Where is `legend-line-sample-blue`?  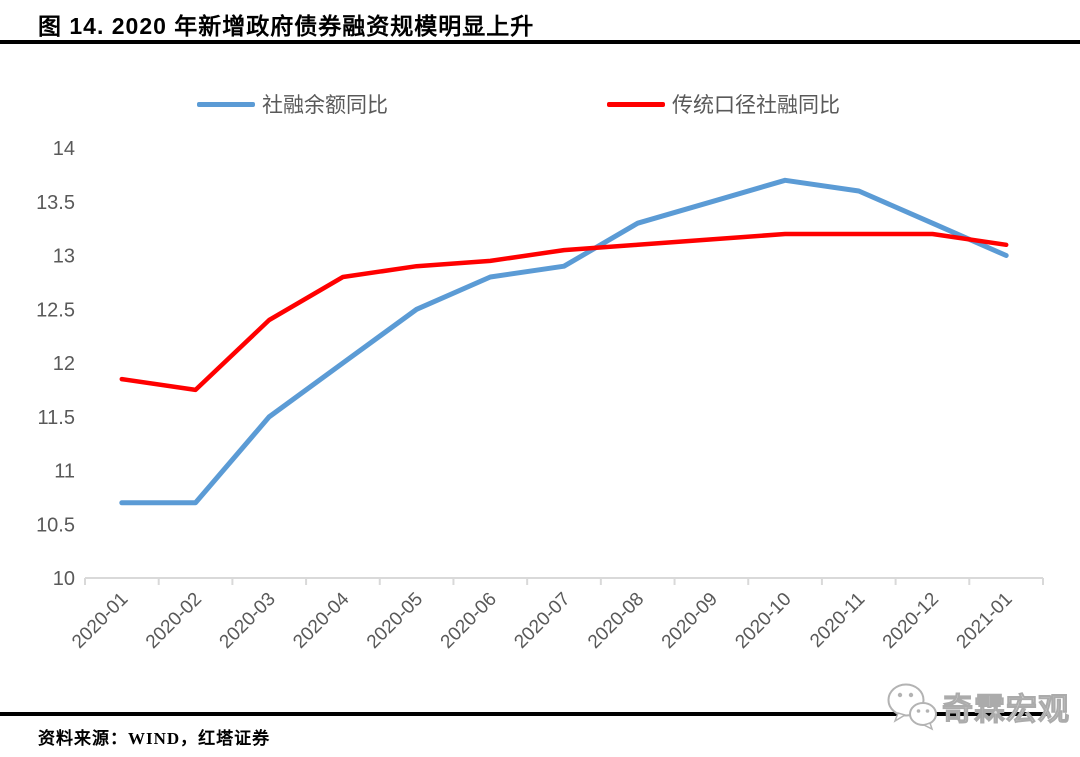 legend-line-sample-blue is located at coordinates (226, 104).